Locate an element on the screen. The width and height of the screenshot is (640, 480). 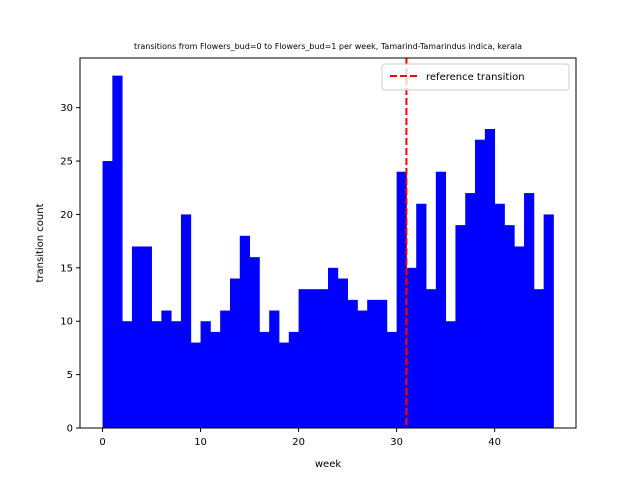
legend-label: reference transition is located at coordinates (475, 77).